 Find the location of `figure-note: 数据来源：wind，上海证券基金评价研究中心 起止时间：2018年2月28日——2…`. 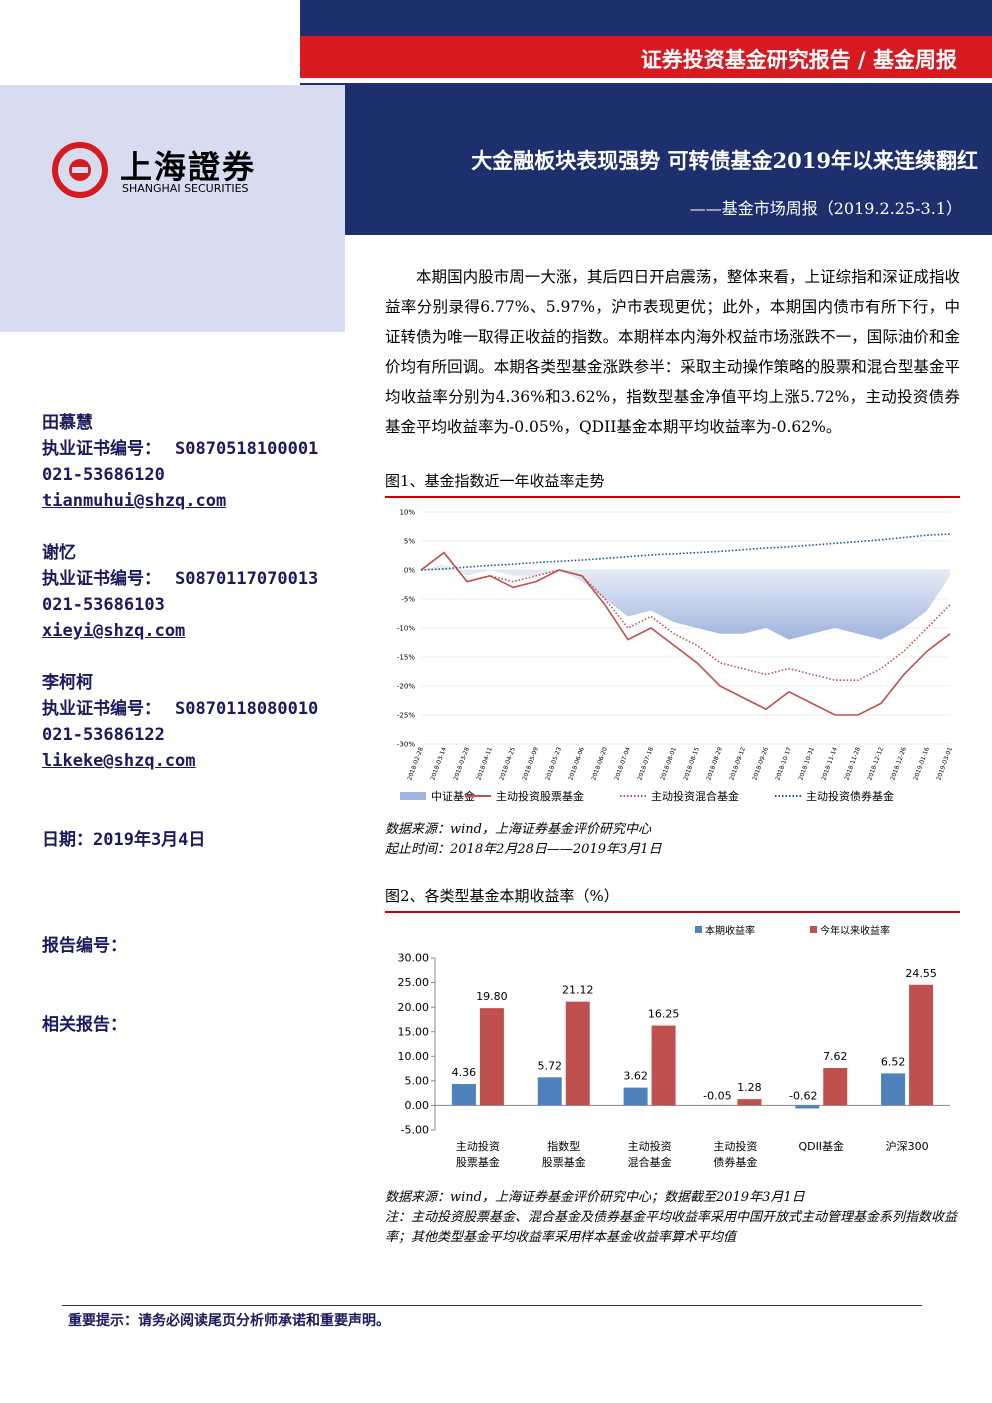

figure-note: 数据来源：wind，上海证券基金评价研究中心 起止时间：2018年2月28日——2… is located at coordinates (672, 840).